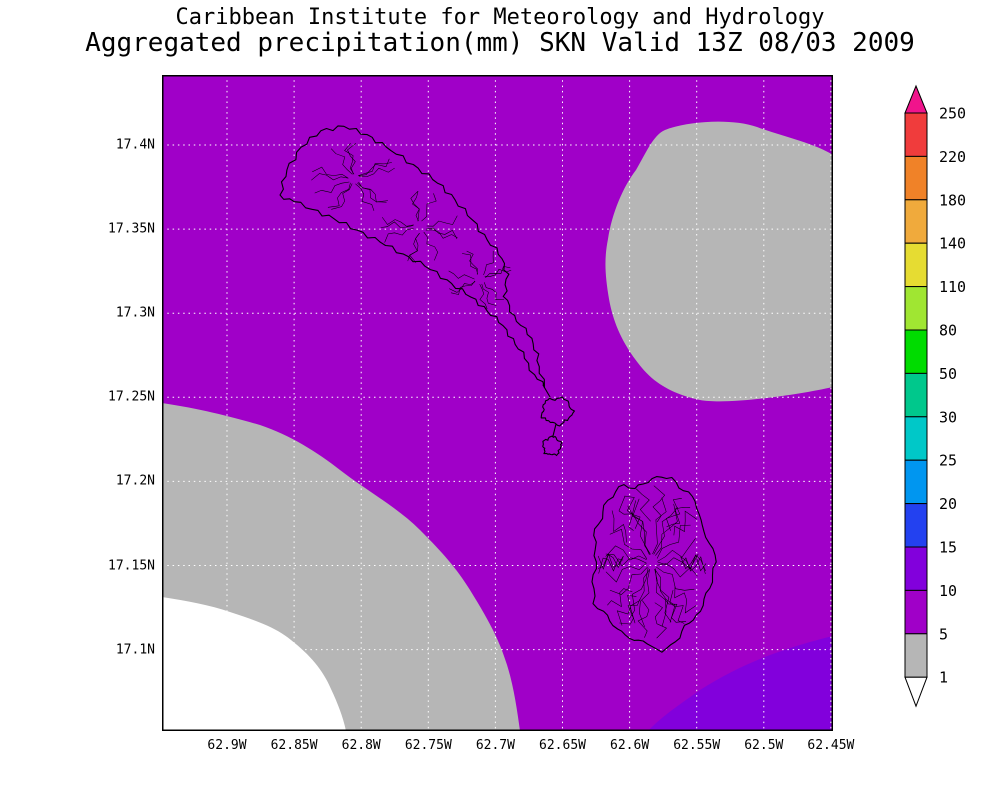 The image size is (1000, 800). What do you see at coordinates (254, 664) in the screenshot?
I see `precip-region-white-low` at bounding box center [254, 664].